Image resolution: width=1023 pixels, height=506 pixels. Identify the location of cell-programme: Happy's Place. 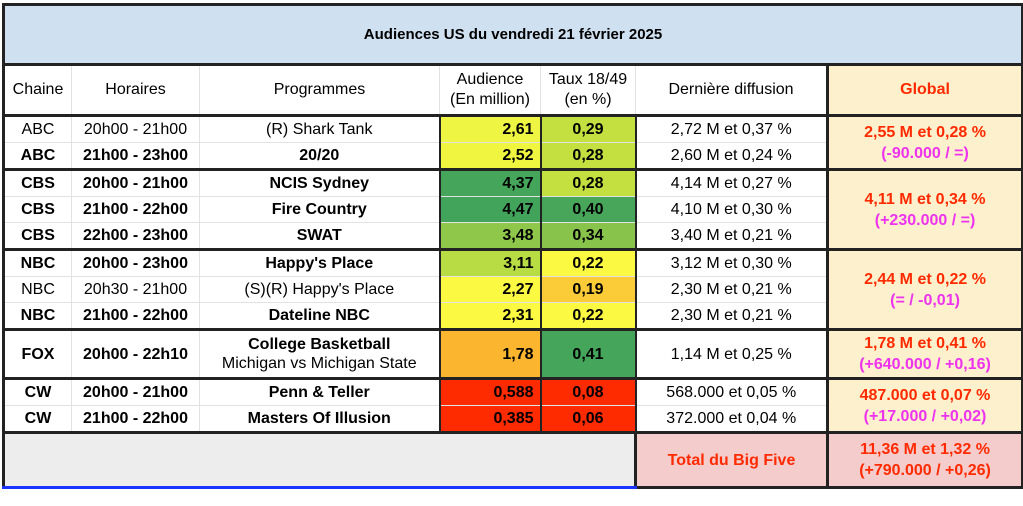
(319, 262).